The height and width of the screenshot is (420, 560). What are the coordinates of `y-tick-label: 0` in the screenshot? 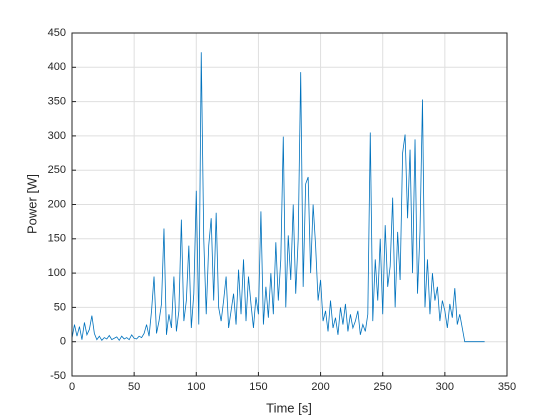 It's located at (63, 342).